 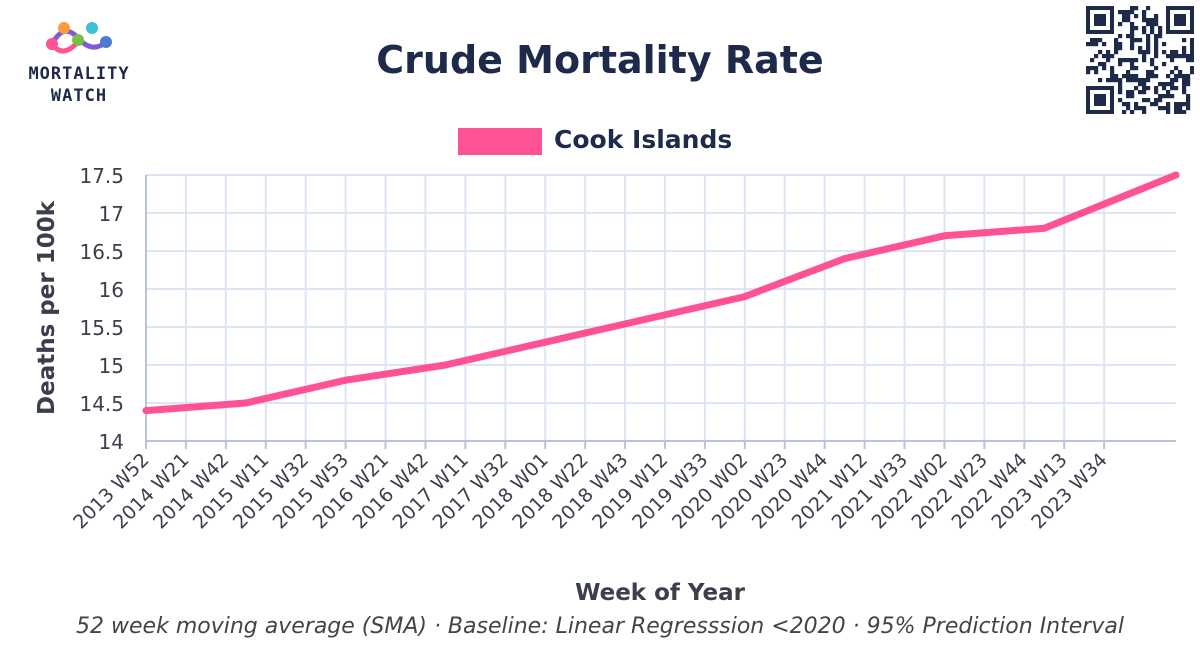 What do you see at coordinates (101, 176) in the screenshot?
I see `y-tick-label: 17.5` at bounding box center [101, 176].